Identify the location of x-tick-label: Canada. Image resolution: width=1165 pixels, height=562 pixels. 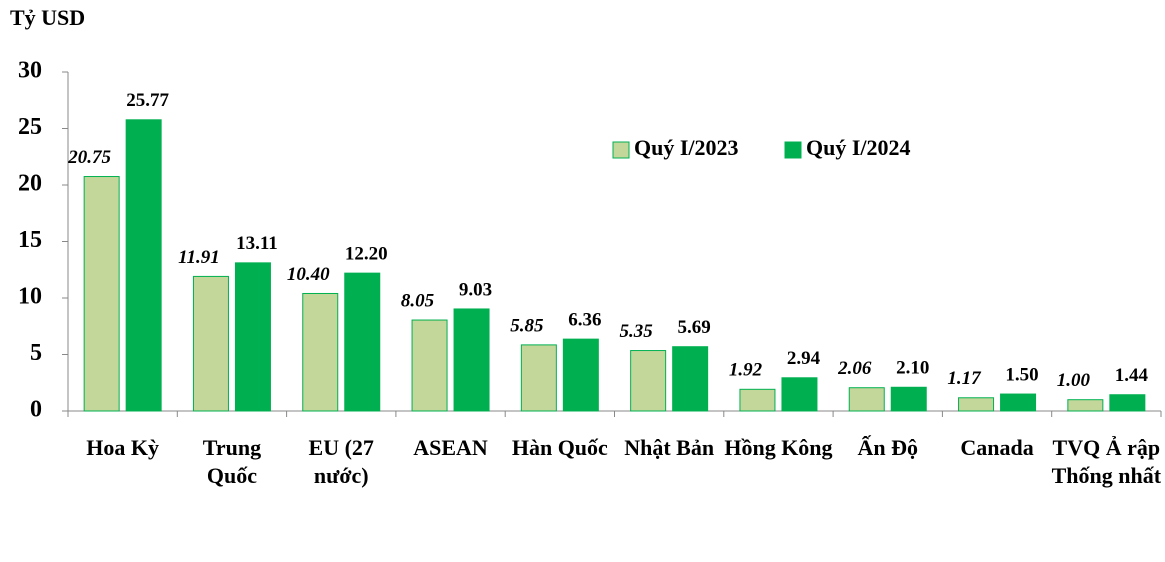
(997, 447).